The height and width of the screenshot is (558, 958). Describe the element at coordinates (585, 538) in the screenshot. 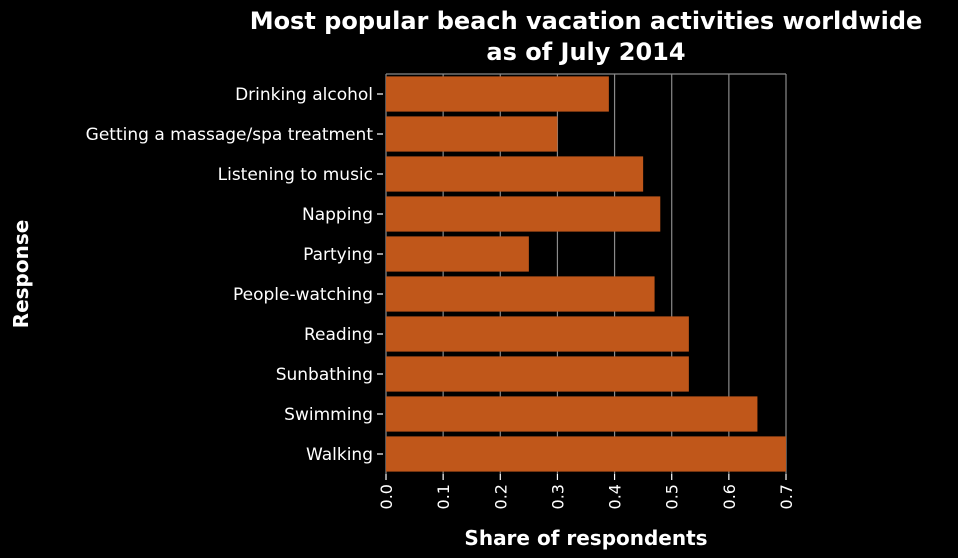

I see `x-axis-title: Share of respondents` at that location.